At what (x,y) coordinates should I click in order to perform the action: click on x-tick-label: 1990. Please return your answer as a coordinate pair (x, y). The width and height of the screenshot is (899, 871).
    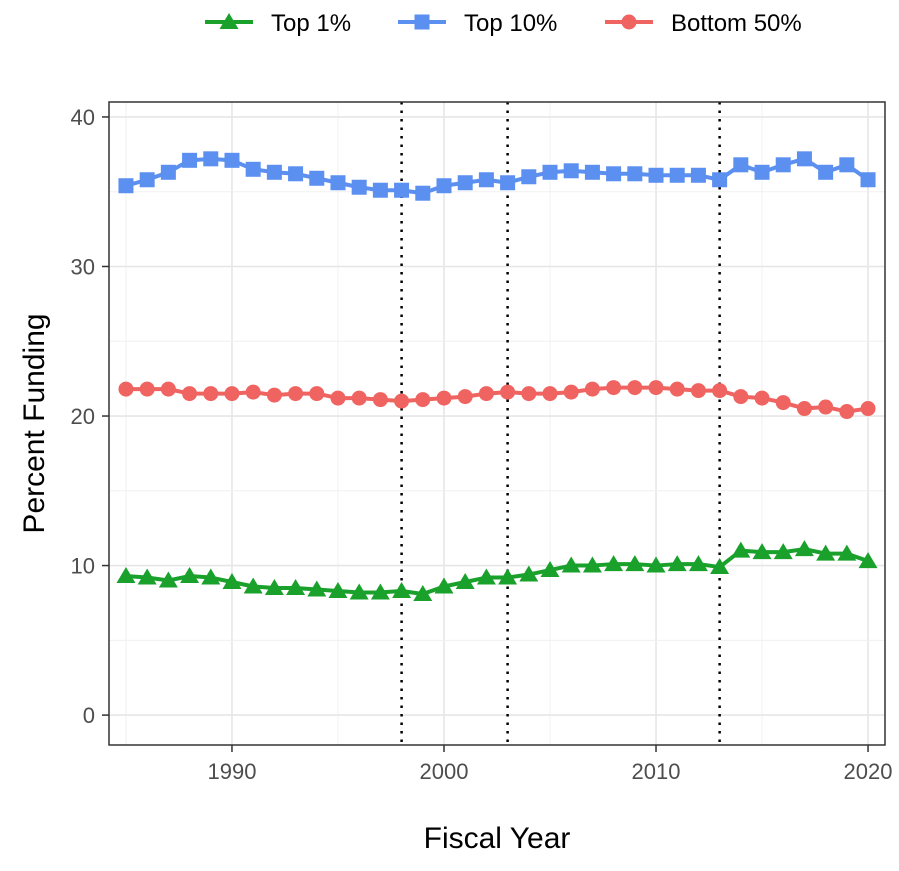
    Looking at the image, I should click on (231, 771).